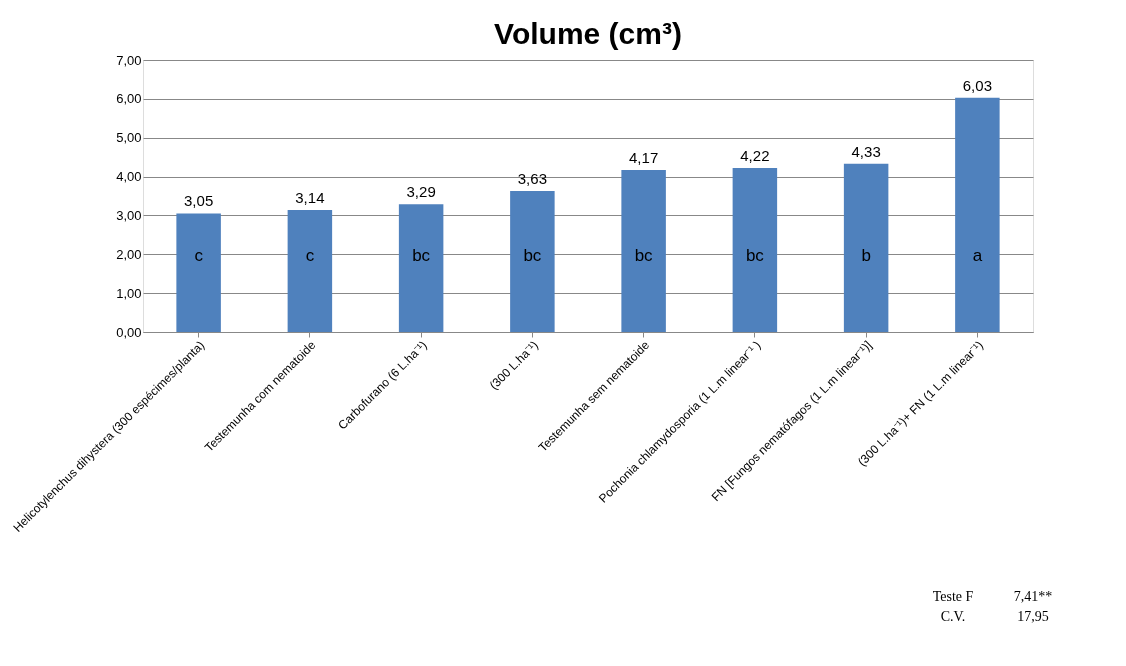 Image resolution: width=1126 pixels, height=666 pixels. I want to click on y-tick-label: 7,00, so click(129, 60).